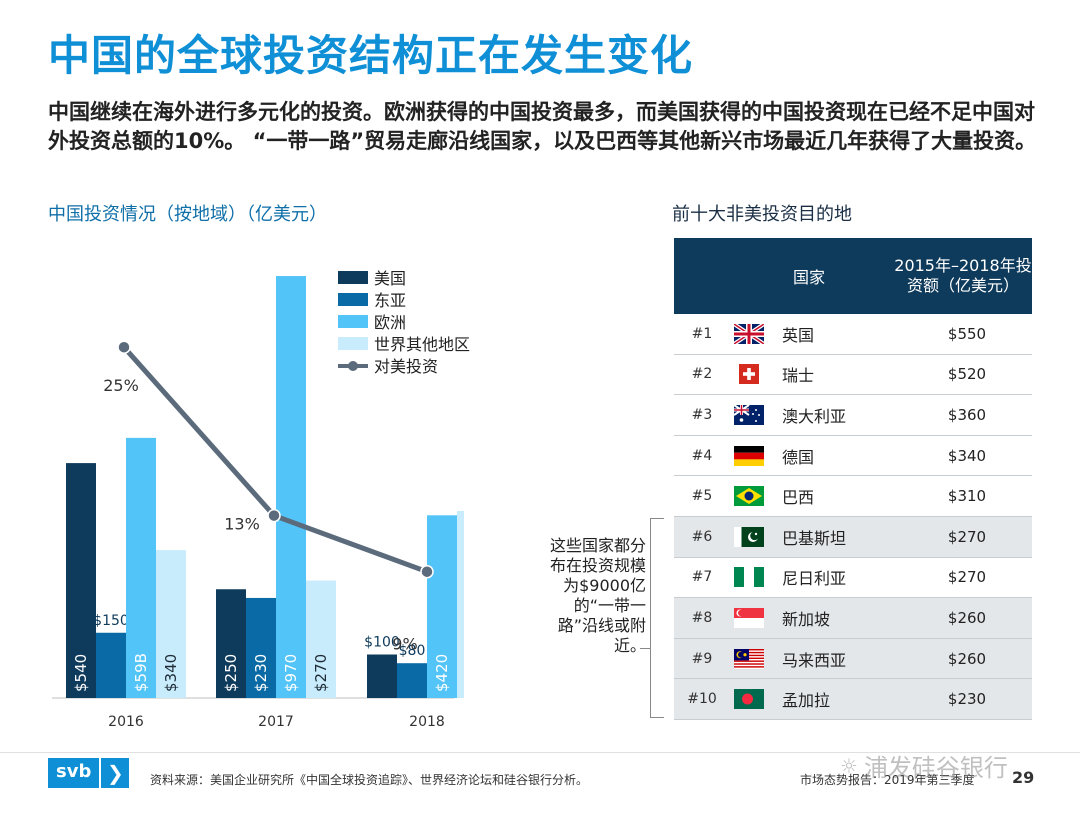 The image size is (1080, 813). Describe the element at coordinates (231, 643) in the screenshot. I see `bar-美国-2017` at that location.